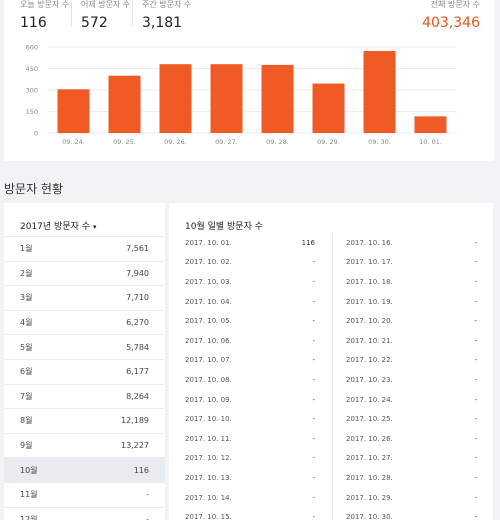 The height and width of the screenshot is (520, 500). I want to click on section-title: 방문자 현황, so click(34, 189).